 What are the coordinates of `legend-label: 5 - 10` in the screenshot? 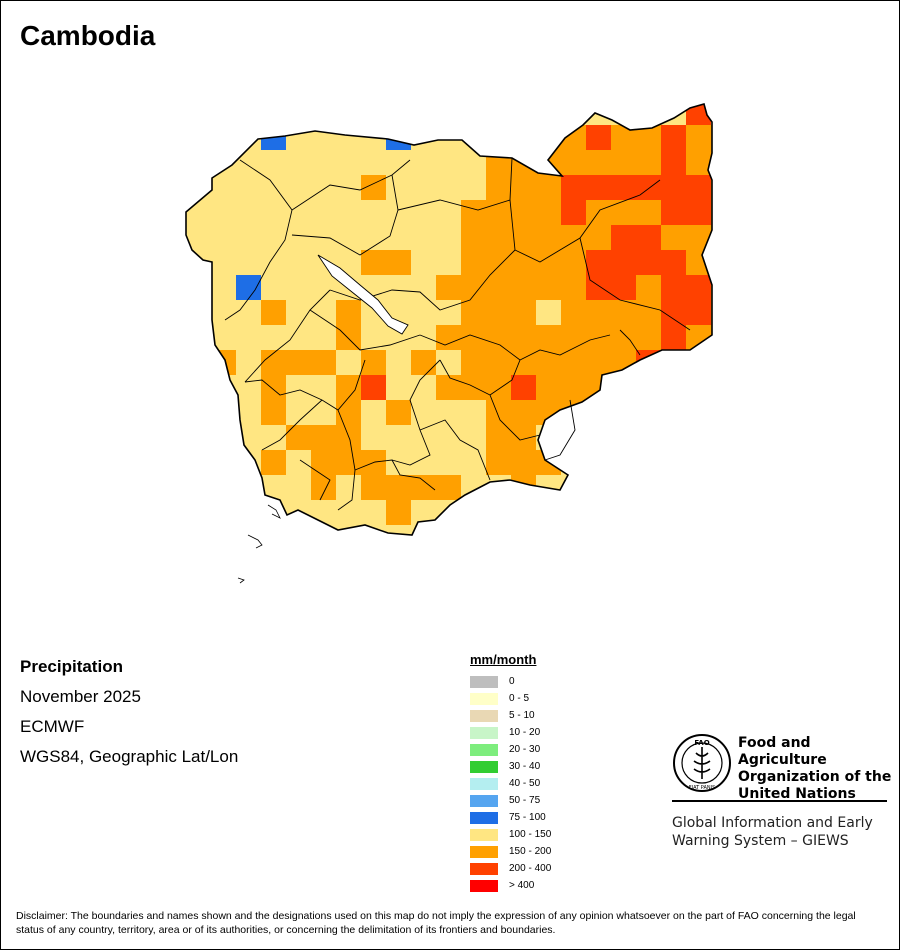 It's located at (522, 715).